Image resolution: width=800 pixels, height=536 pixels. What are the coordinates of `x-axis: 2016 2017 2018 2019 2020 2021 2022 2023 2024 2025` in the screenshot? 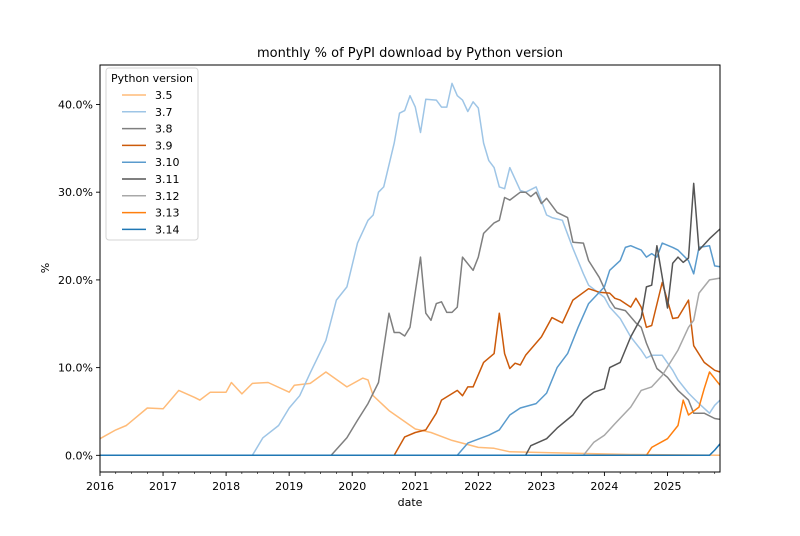 It's located at (401, 482).